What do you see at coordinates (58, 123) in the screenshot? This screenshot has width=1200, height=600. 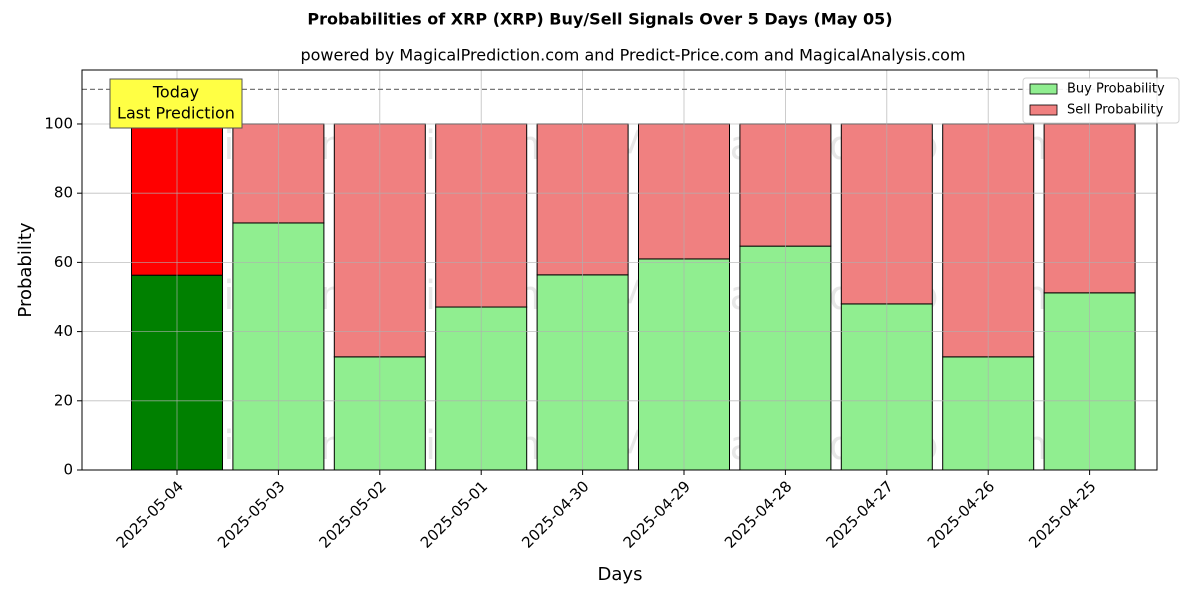 I see `y-tick-label: 100` at bounding box center [58, 123].